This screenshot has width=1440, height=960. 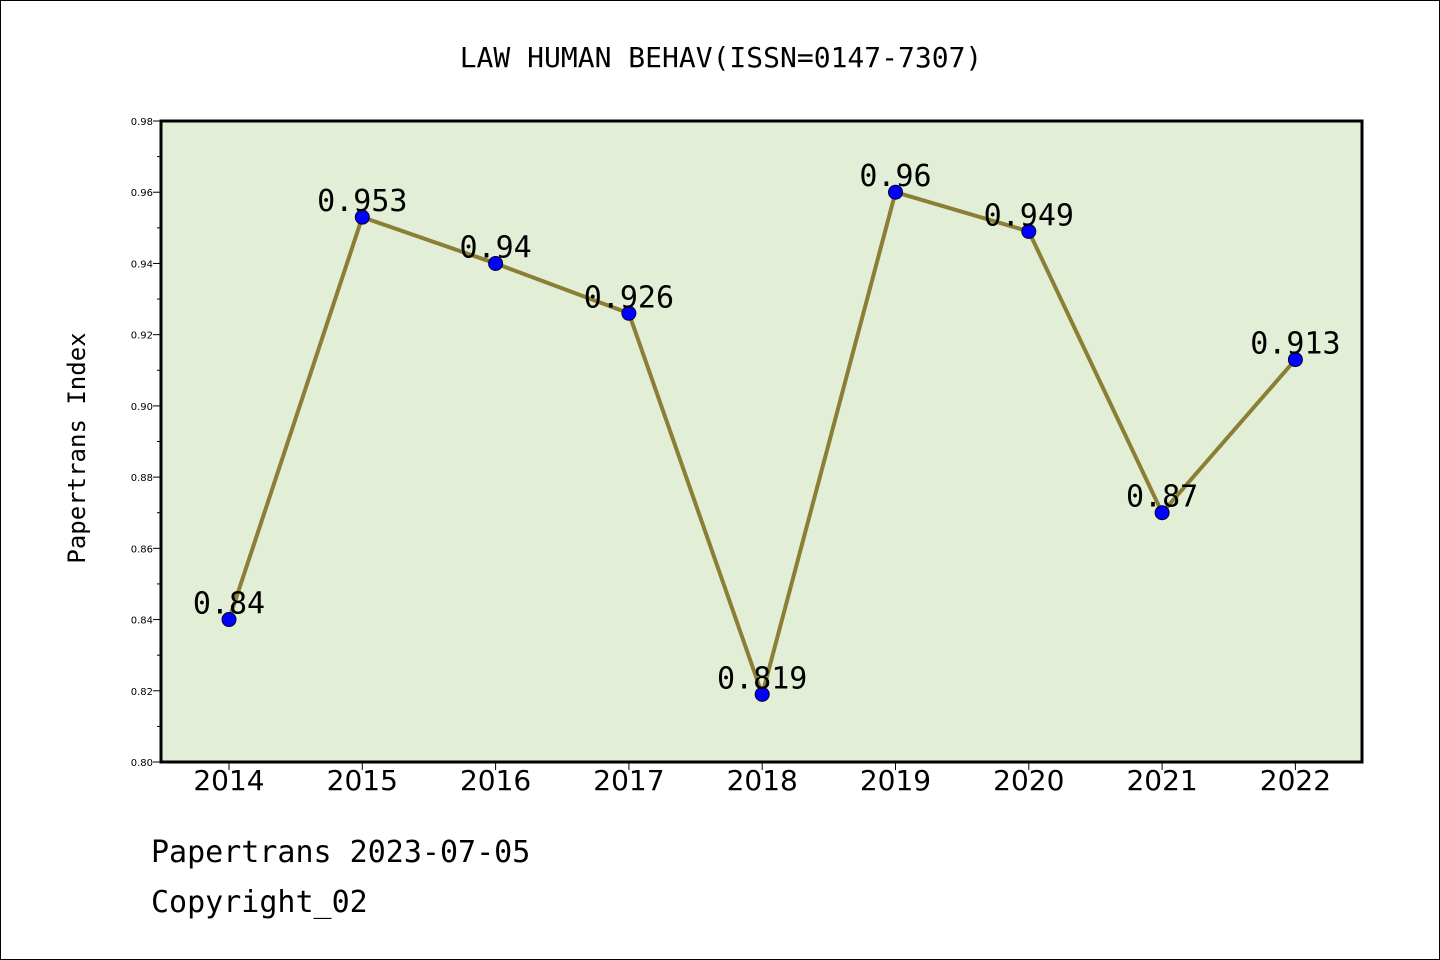 I want to click on y-axis-label: Papertrans Index, so click(x=77, y=447).